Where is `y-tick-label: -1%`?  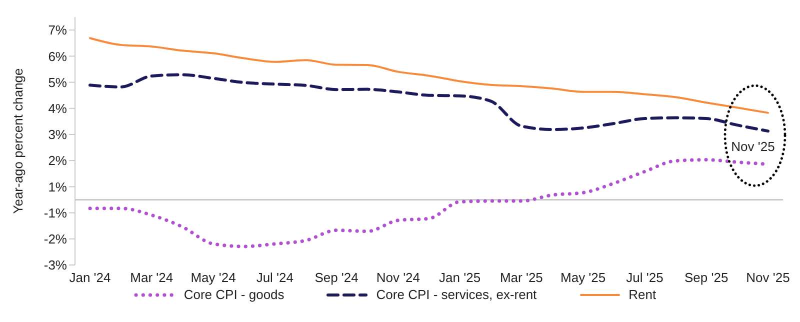 y-tick-label: -1% is located at coordinates (56, 212).